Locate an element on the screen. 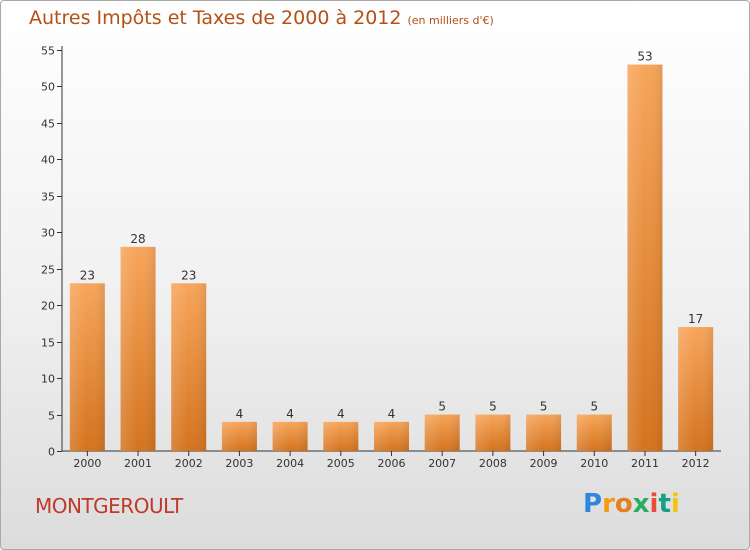  y-tick-label: 40 is located at coordinates (48, 160).